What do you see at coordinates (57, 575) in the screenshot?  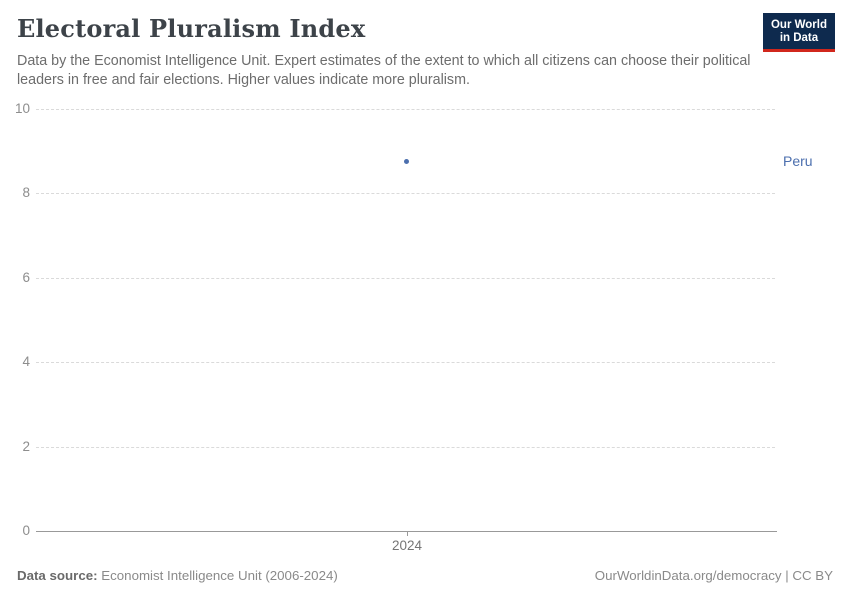 I see `data-source-label: Data source:` at bounding box center [57, 575].